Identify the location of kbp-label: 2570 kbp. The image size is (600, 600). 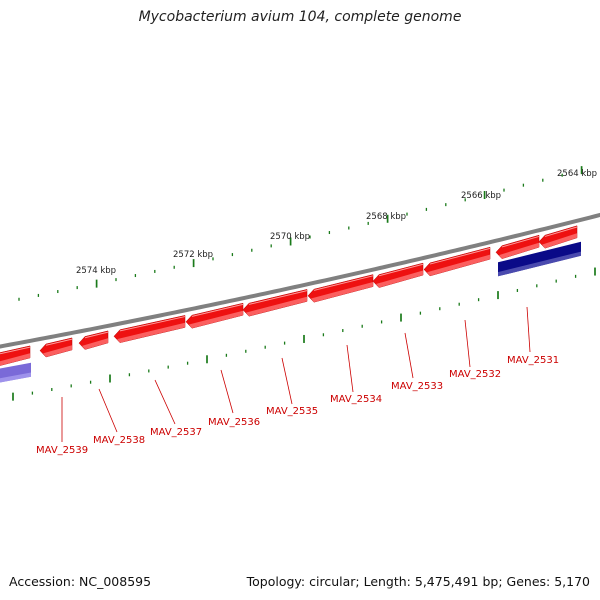
(290, 237).